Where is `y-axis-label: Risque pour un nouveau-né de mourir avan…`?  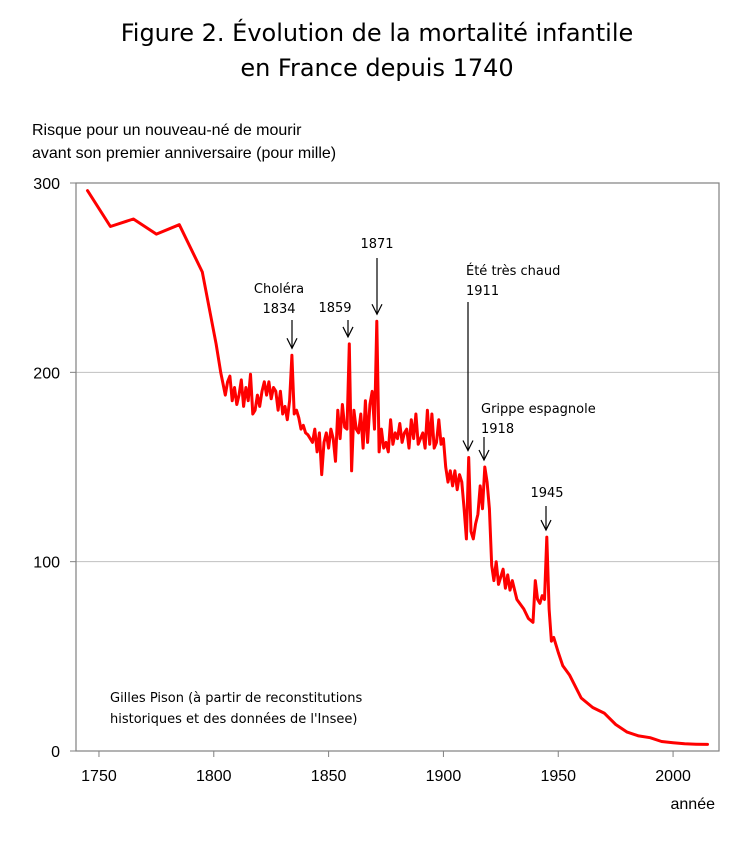
y-axis-label: Risque pour un nouveau-né de mourir avan… is located at coordinates (184, 142).